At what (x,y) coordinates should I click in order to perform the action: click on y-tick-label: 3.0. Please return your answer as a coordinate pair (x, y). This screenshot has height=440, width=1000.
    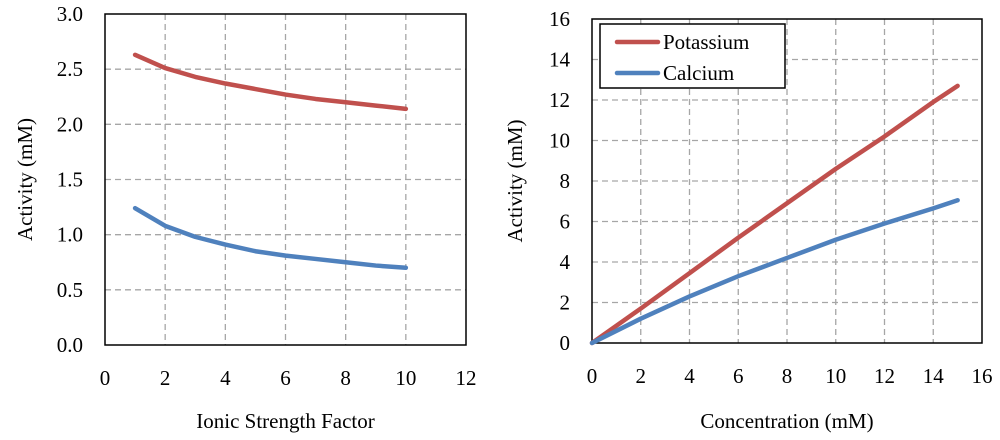
    Looking at the image, I should click on (70, 14).